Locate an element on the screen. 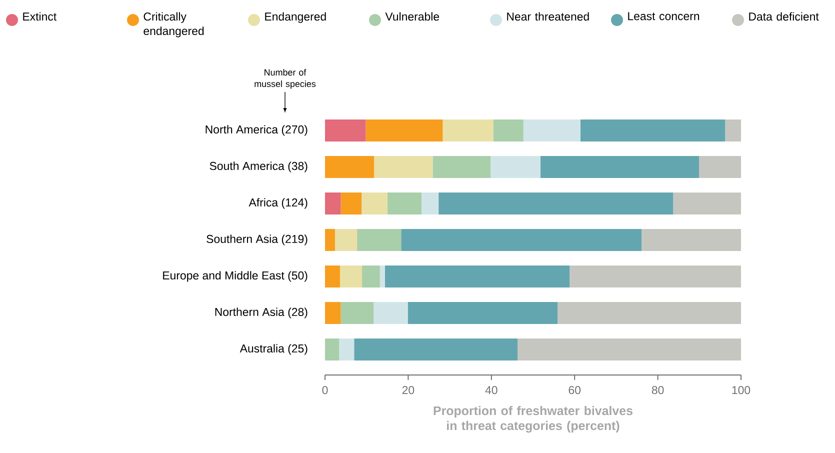 The height and width of the screenshot is (453, 835). legend-label: Data deficient is located at coordinates (784, 16).